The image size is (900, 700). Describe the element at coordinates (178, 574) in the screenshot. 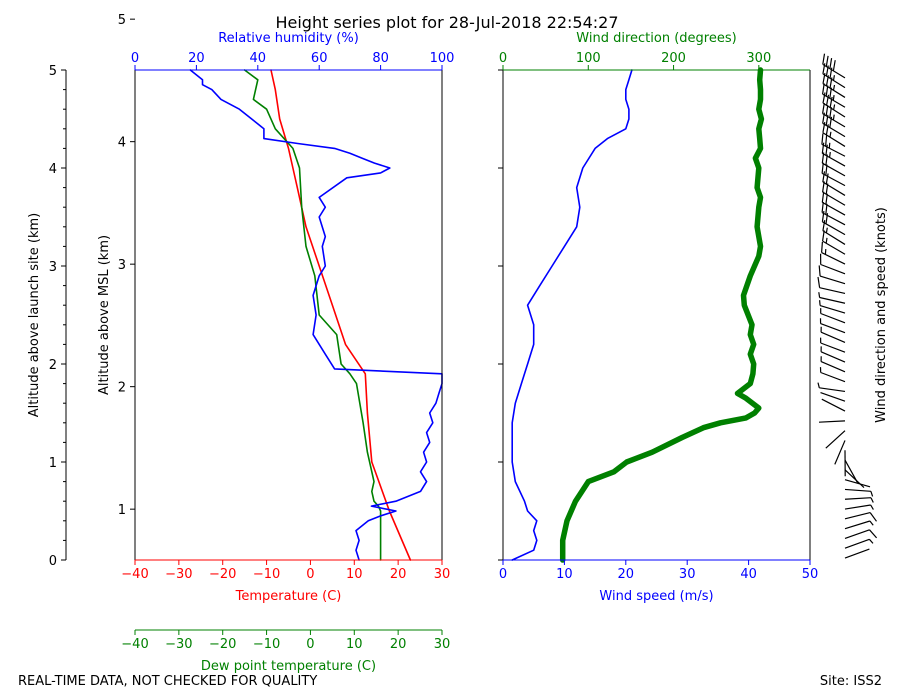

I see `temperature-axis-tick-label: −30` at that location.